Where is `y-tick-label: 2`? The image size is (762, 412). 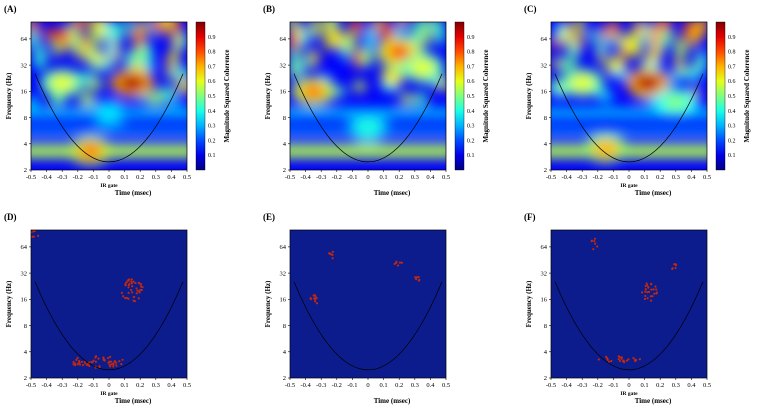 y-tick-label: 2 is located at coordinates (25, 378).